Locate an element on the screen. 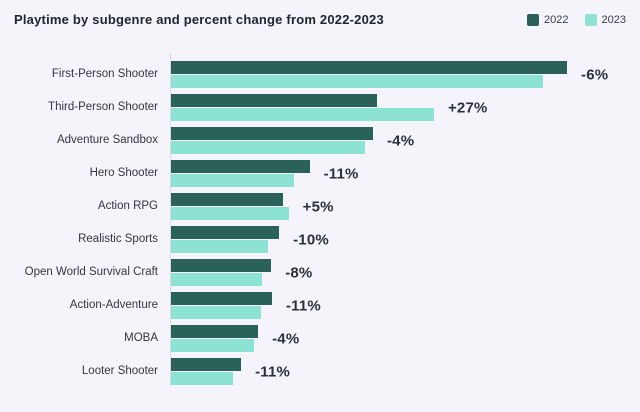 The image size is (640, 412). chart-row: Action RPG +5% is located at coordinates (320, 206).